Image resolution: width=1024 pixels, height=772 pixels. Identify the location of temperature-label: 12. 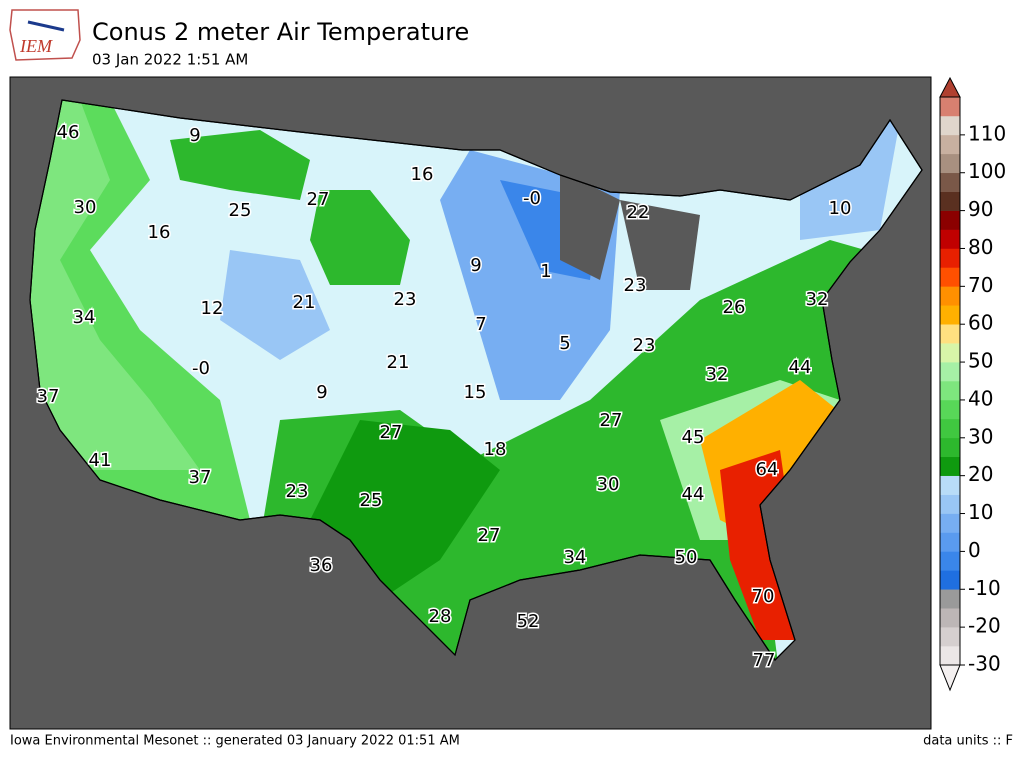
(212, 308).